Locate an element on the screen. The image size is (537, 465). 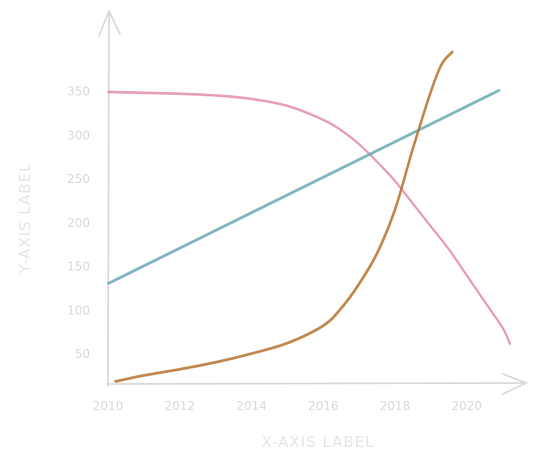
y-axis-arrowhead is located at coordinates (109, 23).